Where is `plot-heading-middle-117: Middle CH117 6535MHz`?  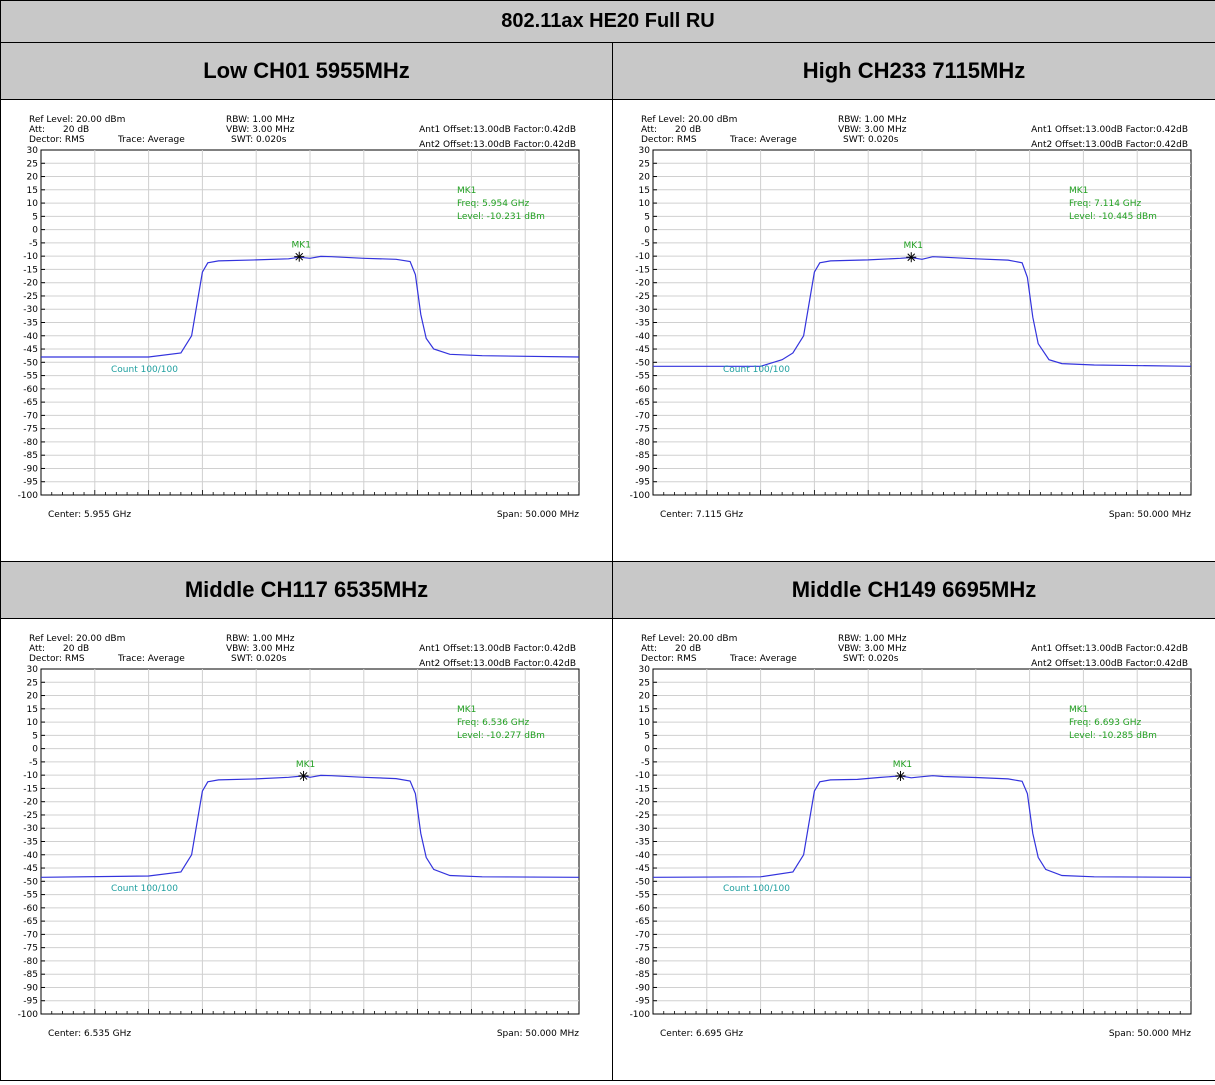
plot-heading-middle-117: Middle CH117 6535MHz is located at coordinates (306, 590).